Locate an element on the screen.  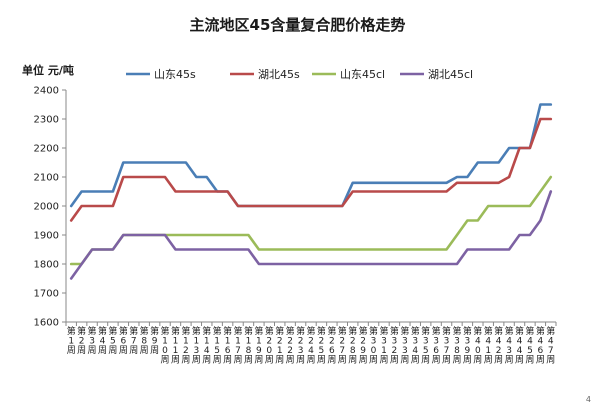
legend-label-1: 山东45s is located at coordinates (175, 74).